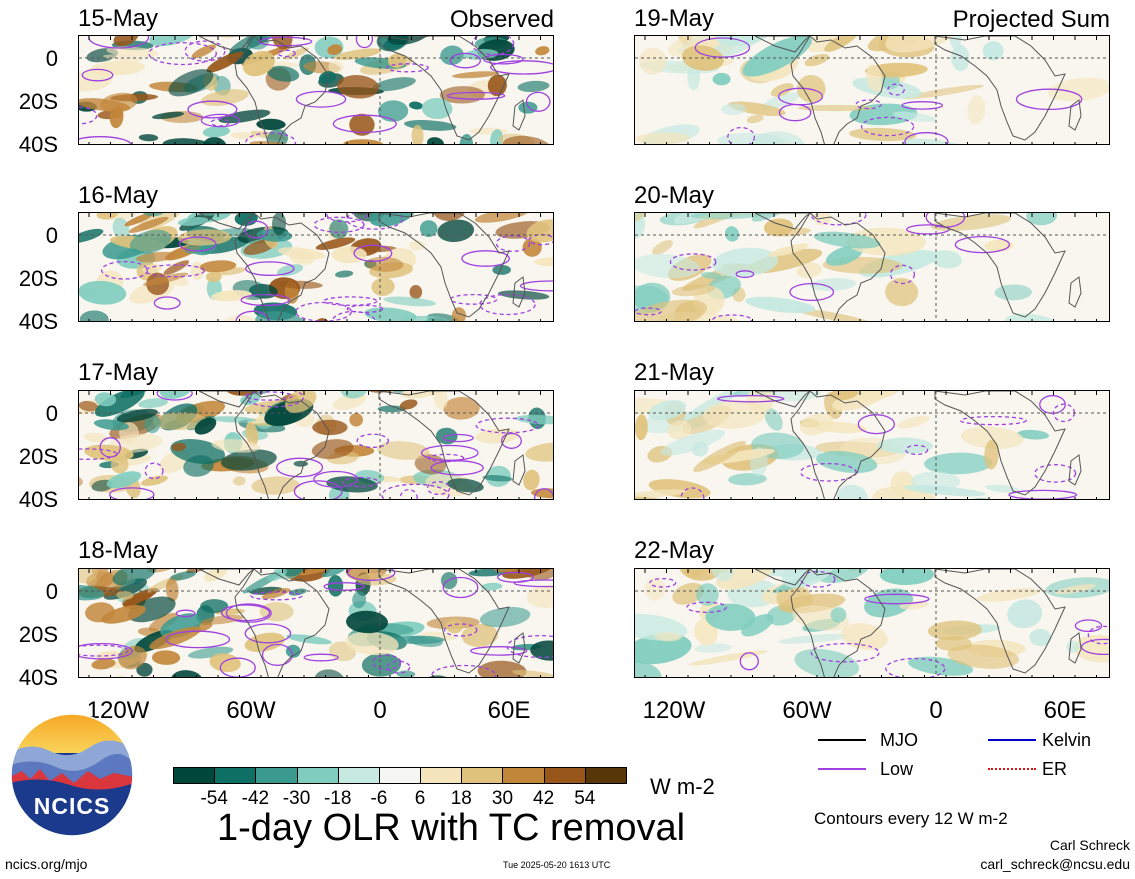  What do you see at coordinates (502, 798) in the screenshot?
I see `colorbar-tick-label: 30` at bounding box center [502, 798].